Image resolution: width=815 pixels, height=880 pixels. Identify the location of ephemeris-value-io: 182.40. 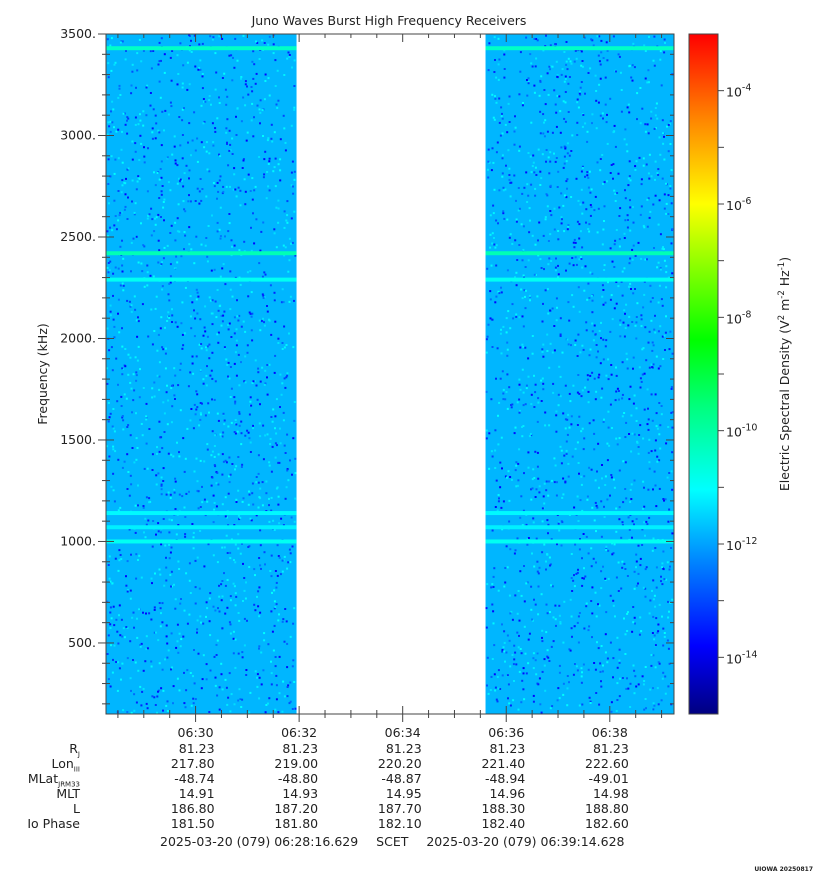
(503, 823).